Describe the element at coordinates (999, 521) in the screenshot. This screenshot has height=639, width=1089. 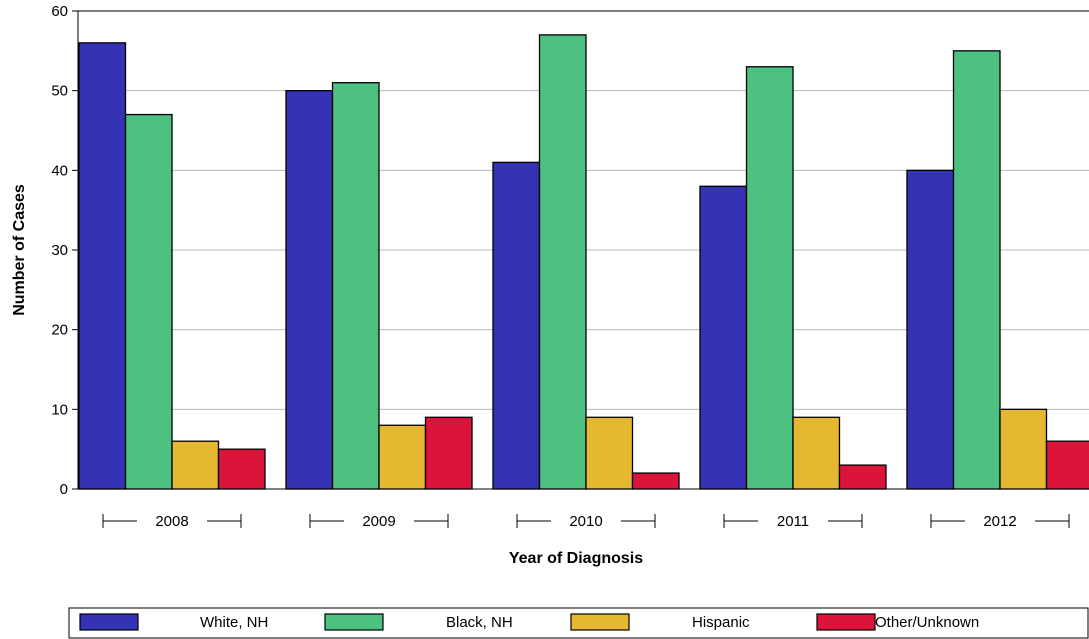
I see `x-category-label: 2012` at that location.